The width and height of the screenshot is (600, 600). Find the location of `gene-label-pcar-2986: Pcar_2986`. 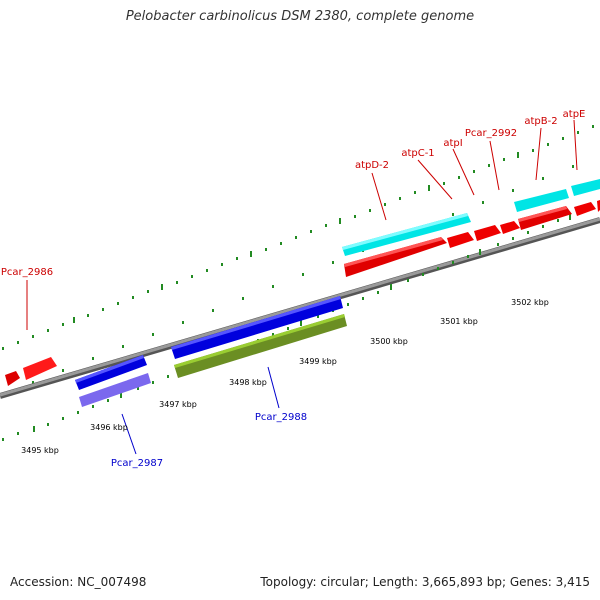

gene-label-pcar-2986: Pcar_2986 is located at coordinates (27, 272).